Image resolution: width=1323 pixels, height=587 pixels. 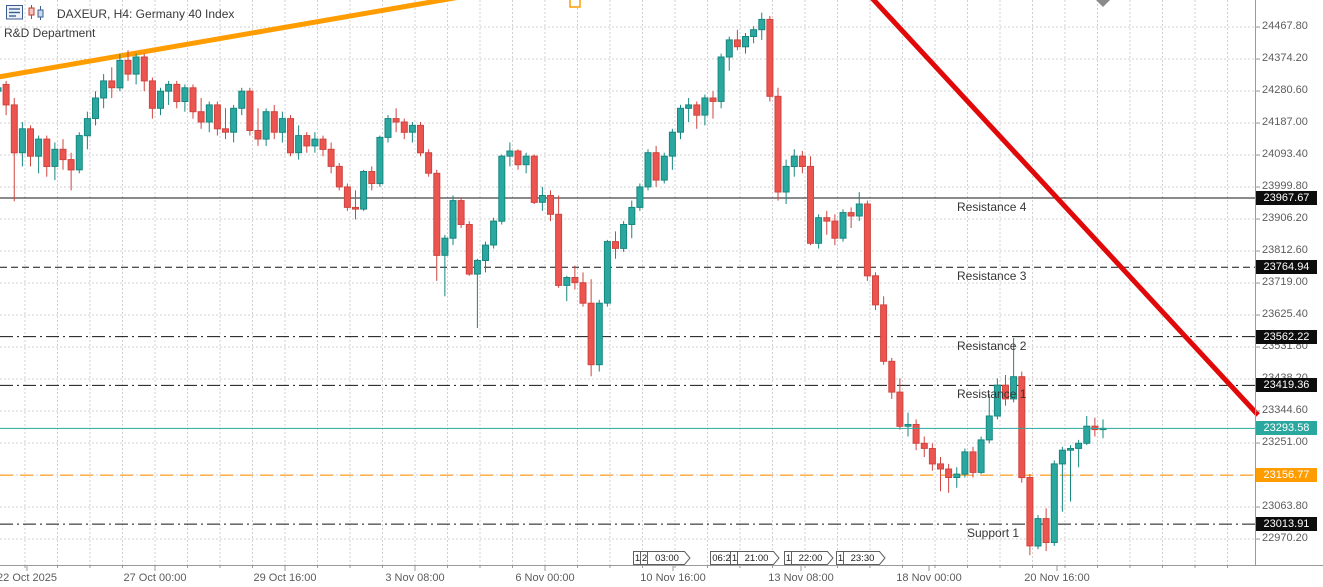 I want to click on orange-level-price-badge: 23156.77, so click(x=1286, y=475).